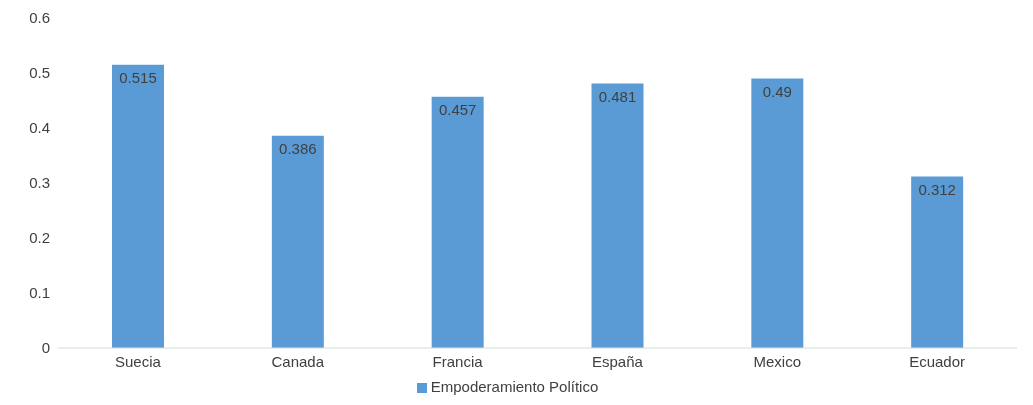  I want to click on x-tick-label: Suecia, so click(138, 361).